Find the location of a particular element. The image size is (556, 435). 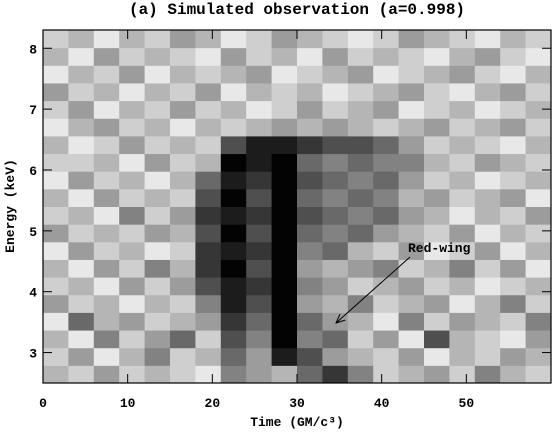

y-axis-label: Energy (keV) is located at coordinates (10, 206).